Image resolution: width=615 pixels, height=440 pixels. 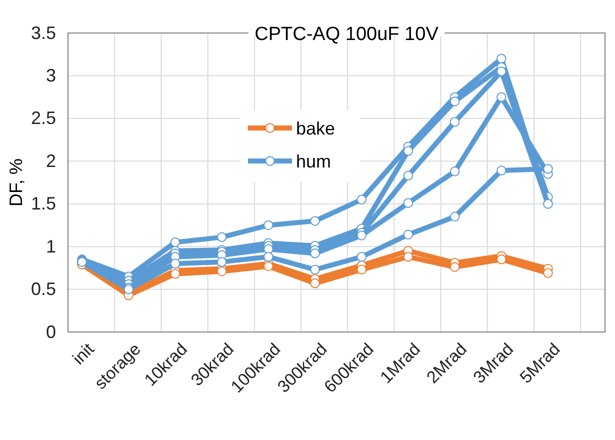 I want to click on x-tick-label: init, so click(x=83, y=353).